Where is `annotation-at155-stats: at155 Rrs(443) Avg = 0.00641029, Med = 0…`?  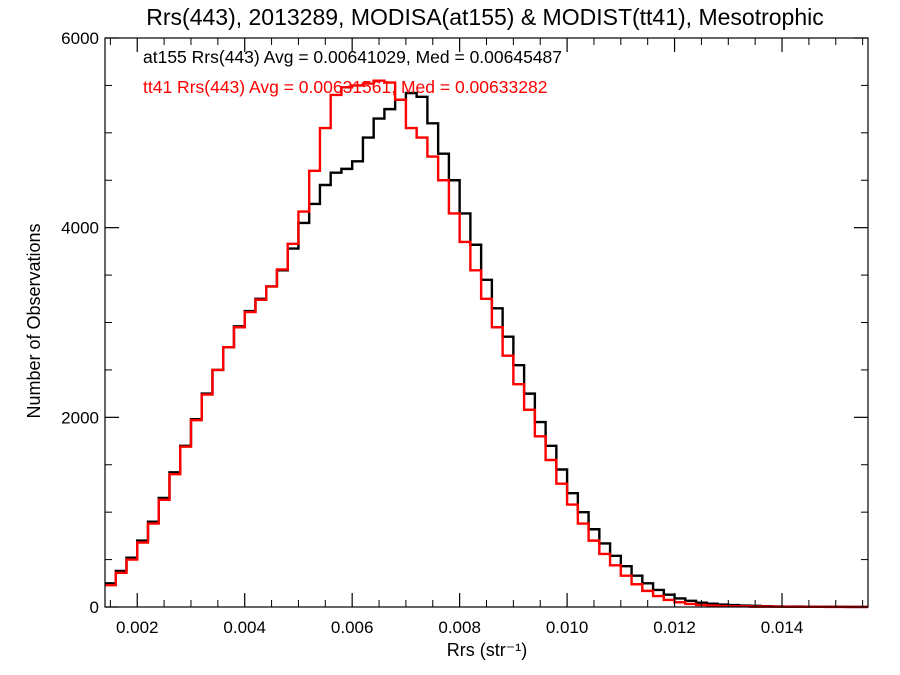
annotation-at155-stats: at155 Rrs(443) Avg = 0.00641029, Med = 0… is located at coordinates (352, 57).